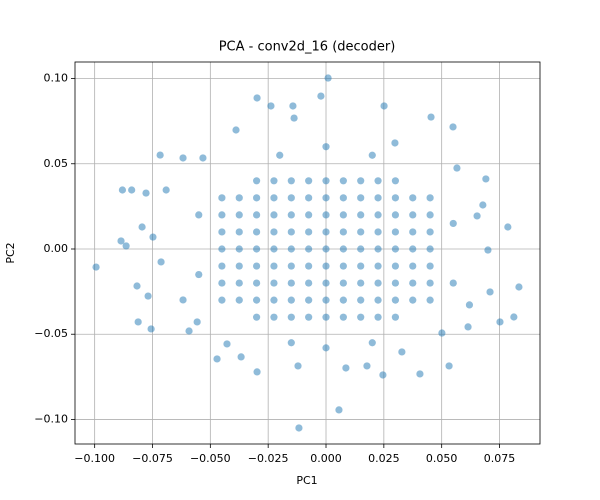  What do you see at coordinates (10, 252) in the screenshot?
I see `y-axis-label: PC2` at bounding box center [10, 252].